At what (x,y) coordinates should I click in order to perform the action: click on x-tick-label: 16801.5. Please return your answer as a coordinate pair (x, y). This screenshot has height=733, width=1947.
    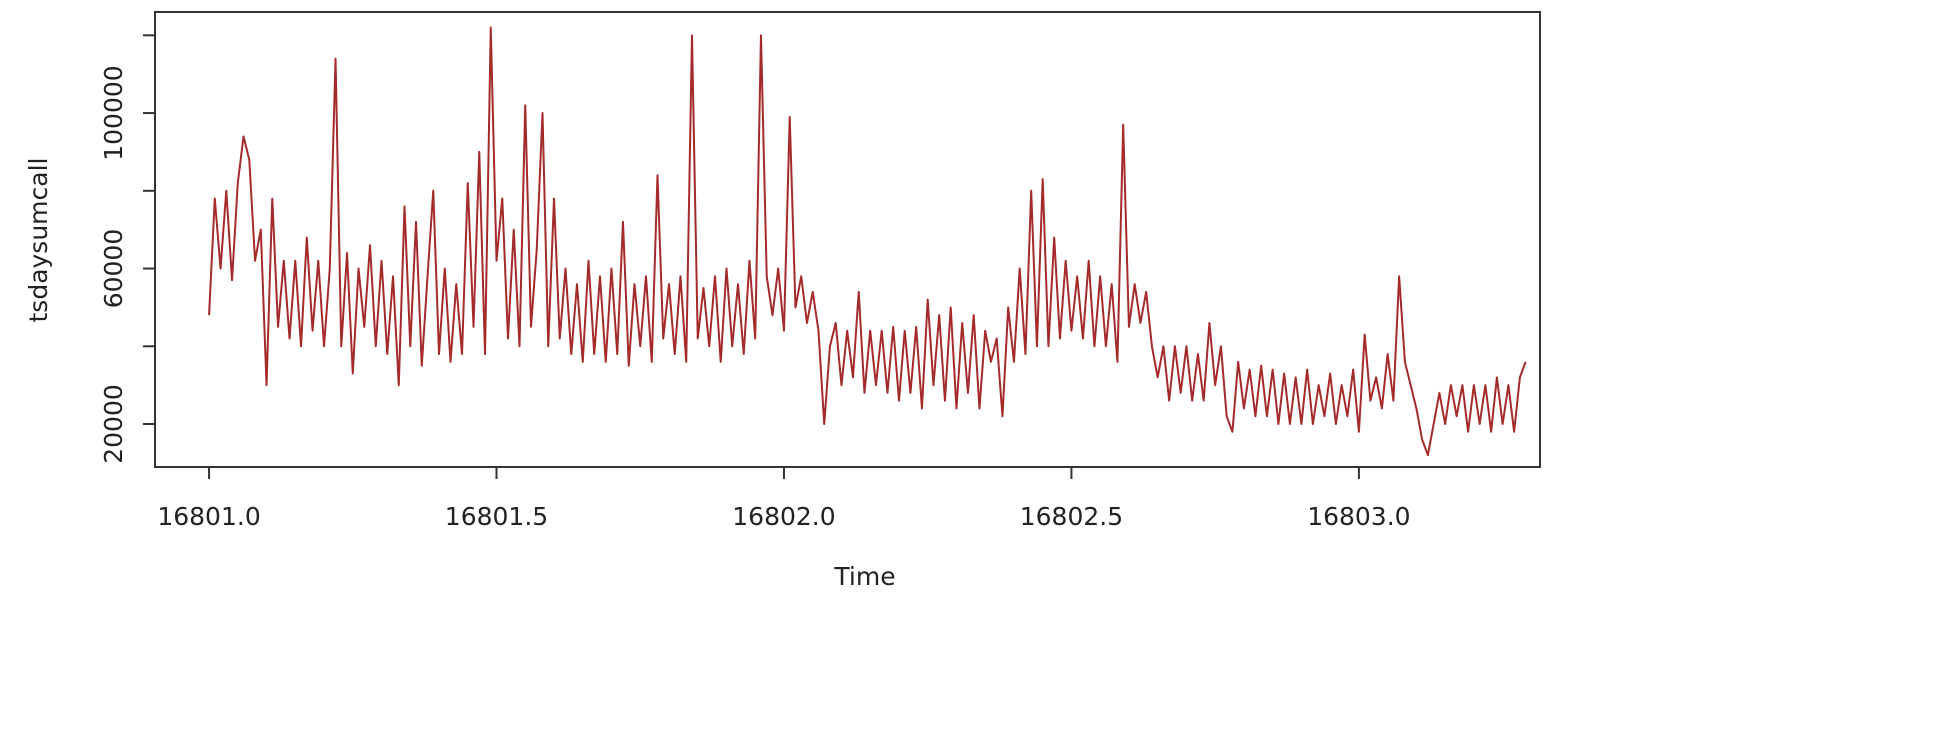
    Looking at the image, I should click on (496, 516).